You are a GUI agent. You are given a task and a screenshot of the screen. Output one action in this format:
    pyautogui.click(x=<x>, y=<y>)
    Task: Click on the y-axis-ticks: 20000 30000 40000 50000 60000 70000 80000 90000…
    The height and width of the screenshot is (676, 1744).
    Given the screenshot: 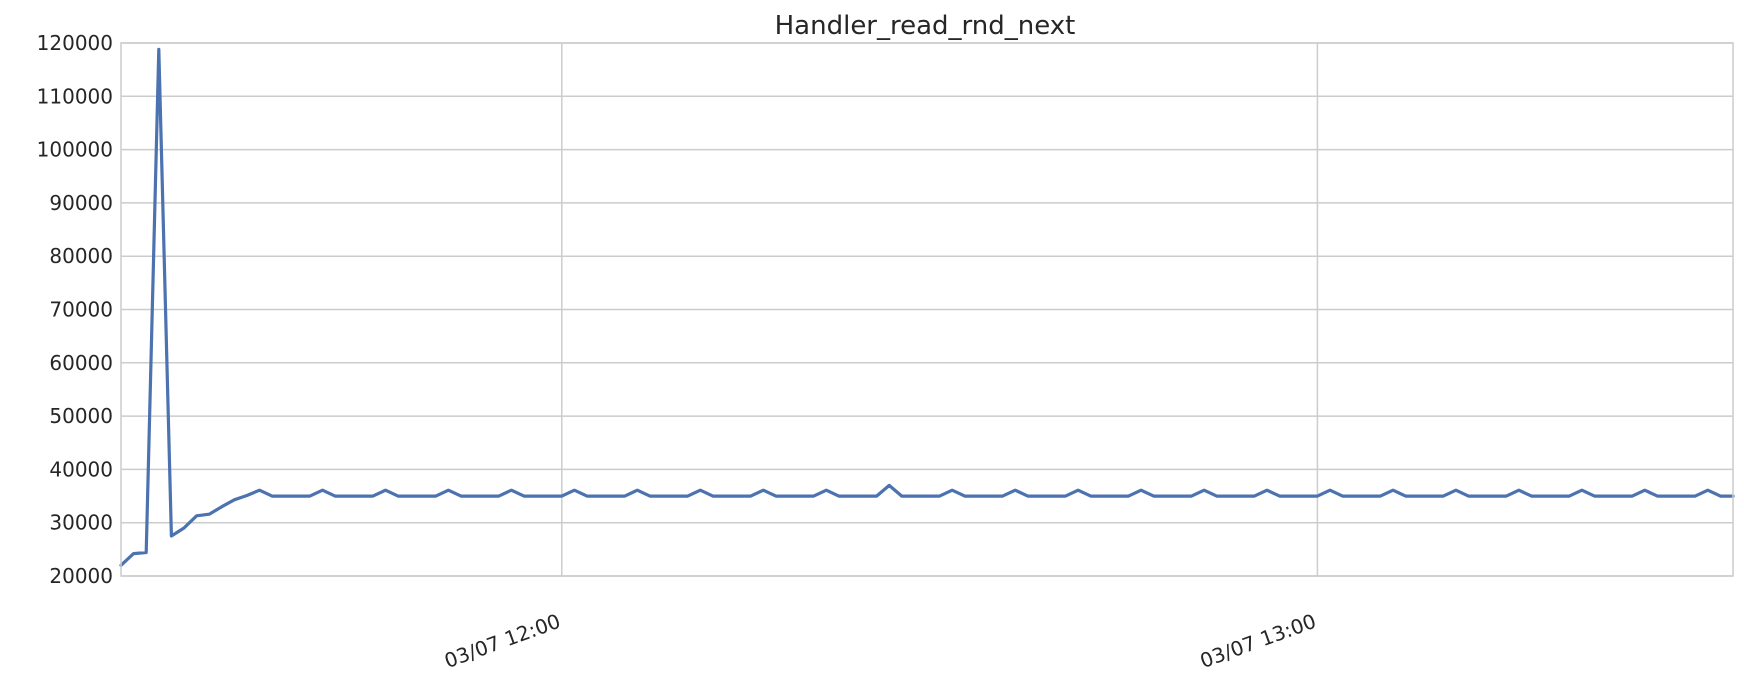 What is the action you would take?
    pyautogui.click(x=75, y=309)
    